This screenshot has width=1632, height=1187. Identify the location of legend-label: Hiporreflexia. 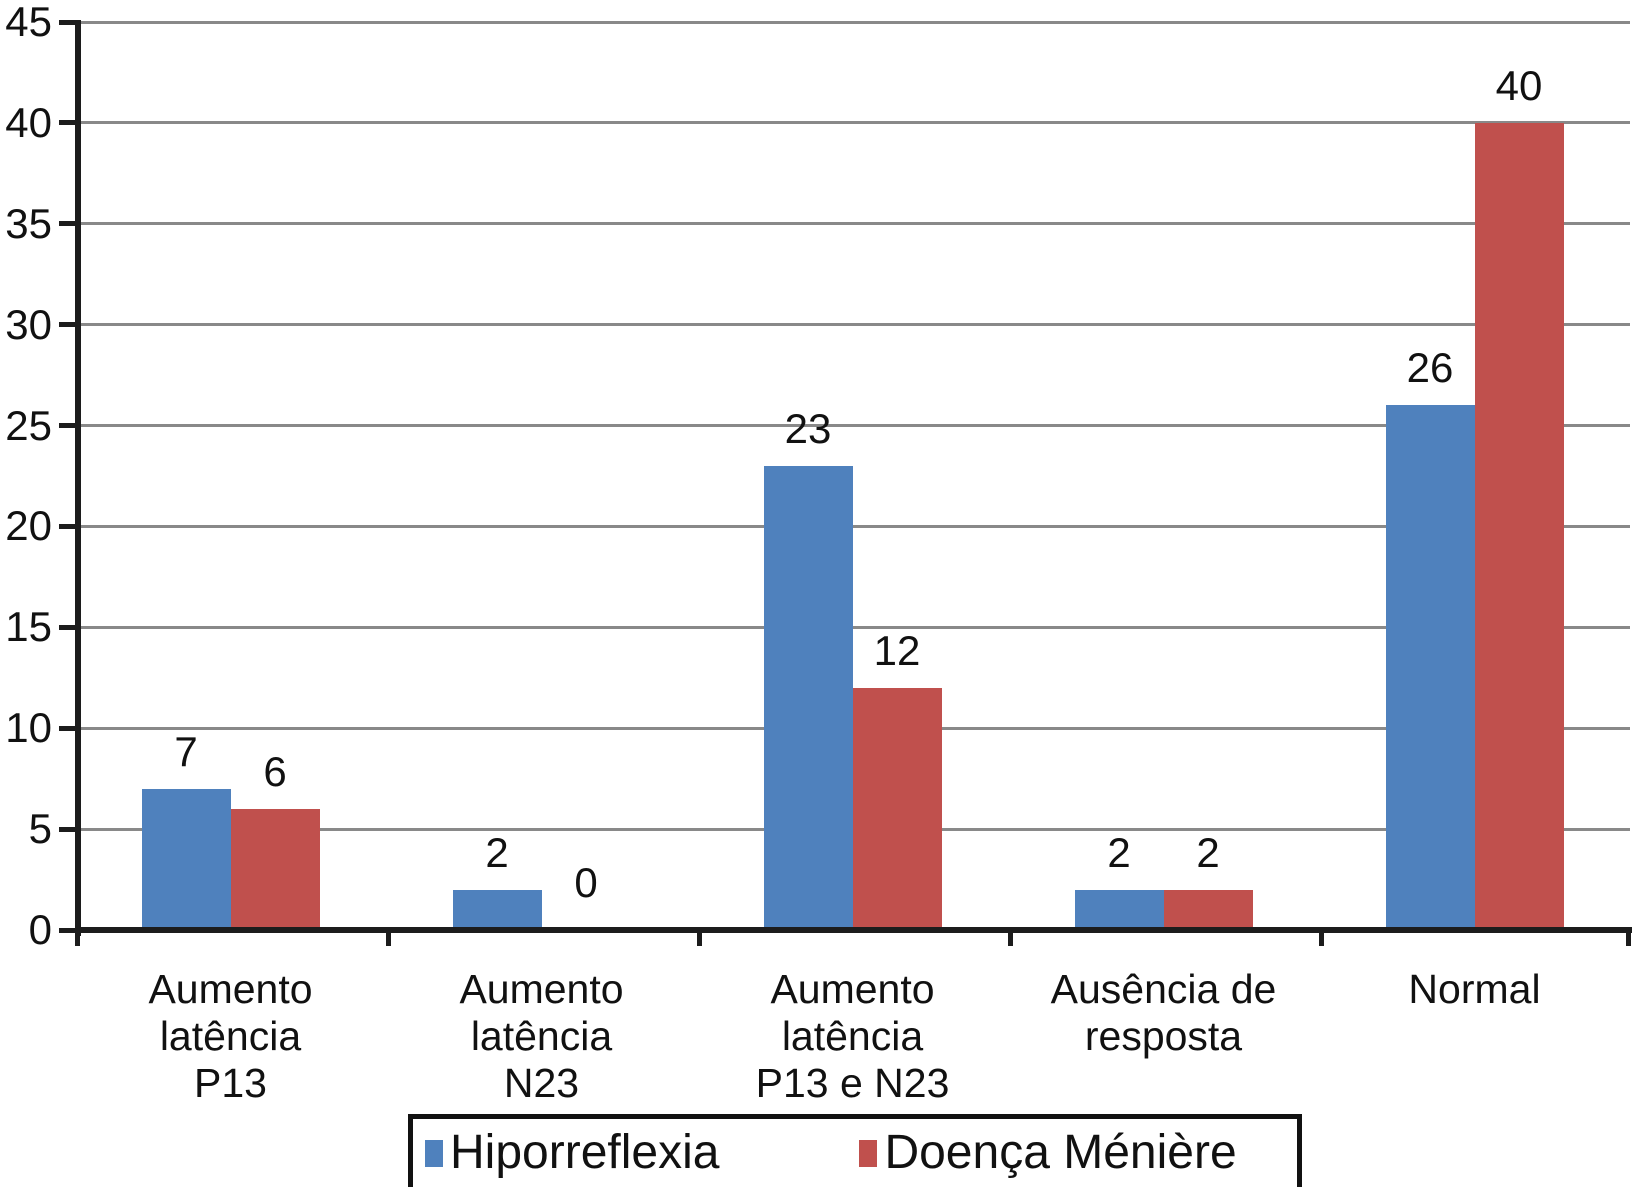
(585, 1152).